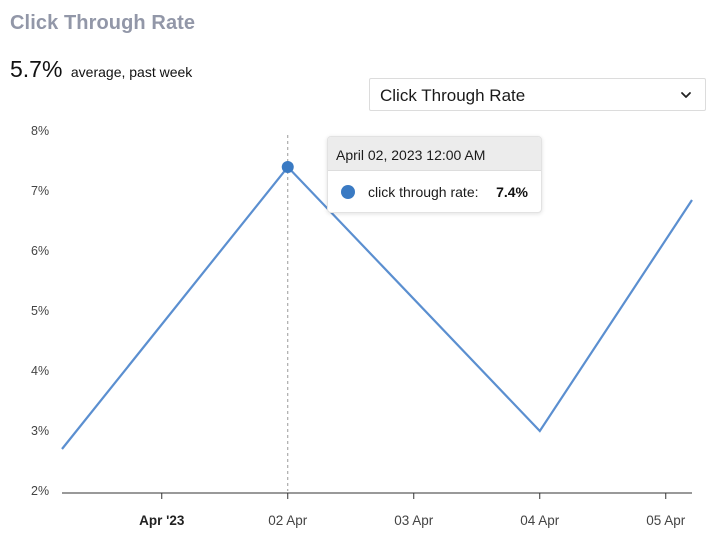 The height and width of the screenshot is (549, 710). I want to click on tooltip-value: 7.4%, so click(512, 192).